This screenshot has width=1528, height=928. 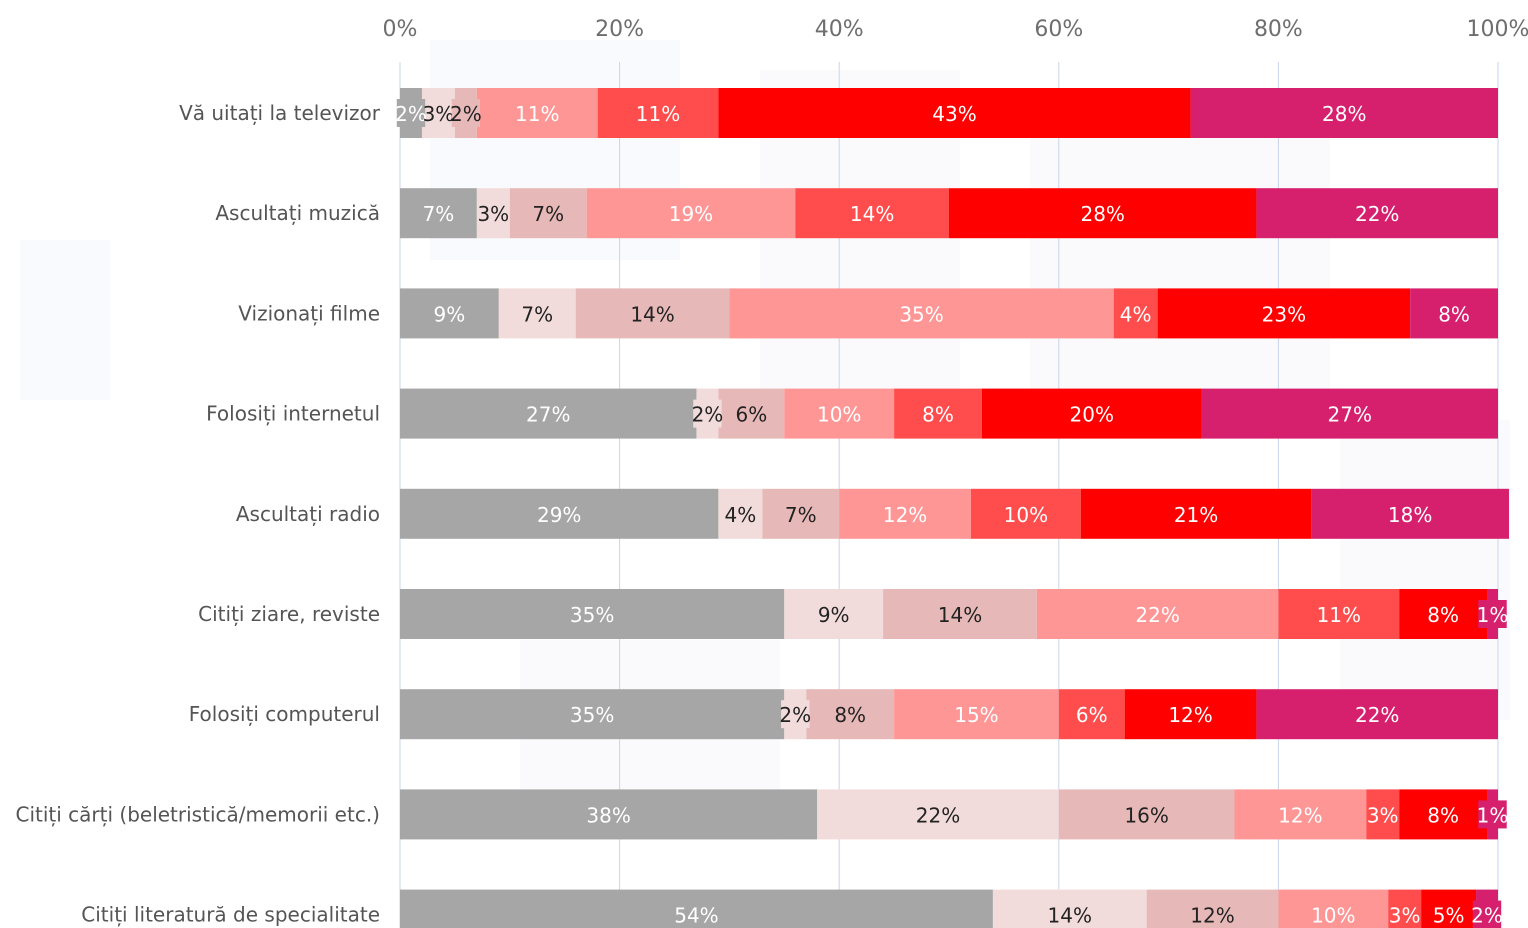 What do you see at coordinates (1497, 29) in the screenshot?
I see `x-tick-label: 100%` at bounding box center [1497, 29].